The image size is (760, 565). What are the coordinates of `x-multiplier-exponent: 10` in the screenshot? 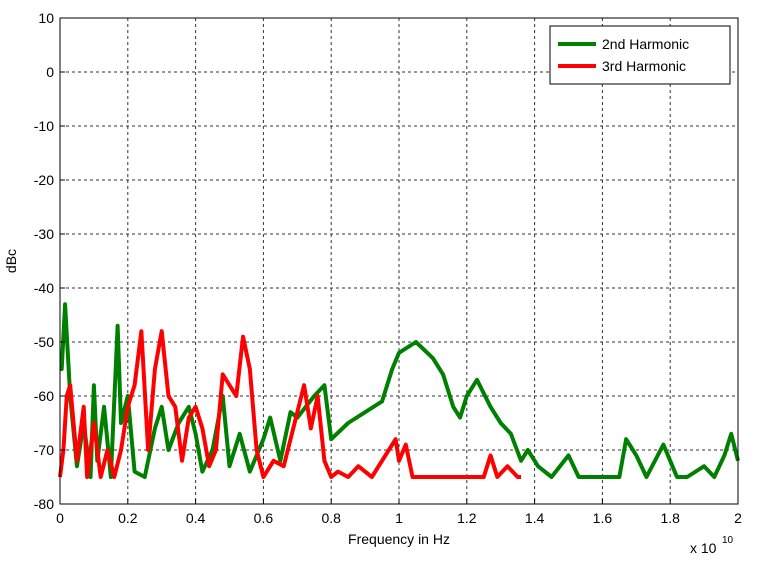 It's located at (728, 540).